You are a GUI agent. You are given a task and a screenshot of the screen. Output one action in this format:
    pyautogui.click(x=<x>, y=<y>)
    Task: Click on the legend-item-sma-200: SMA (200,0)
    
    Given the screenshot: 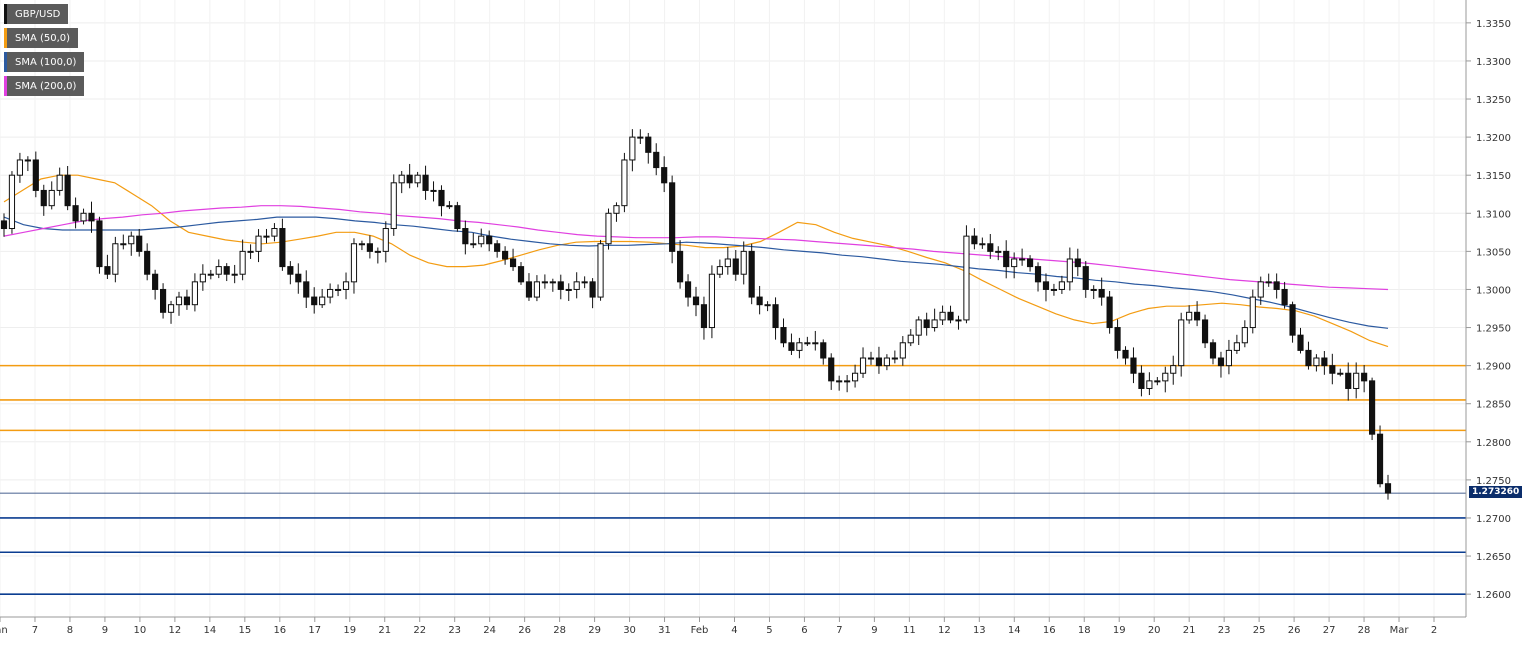 What is the action you would take?
    pyautogui.click(x=44, y=86)
    